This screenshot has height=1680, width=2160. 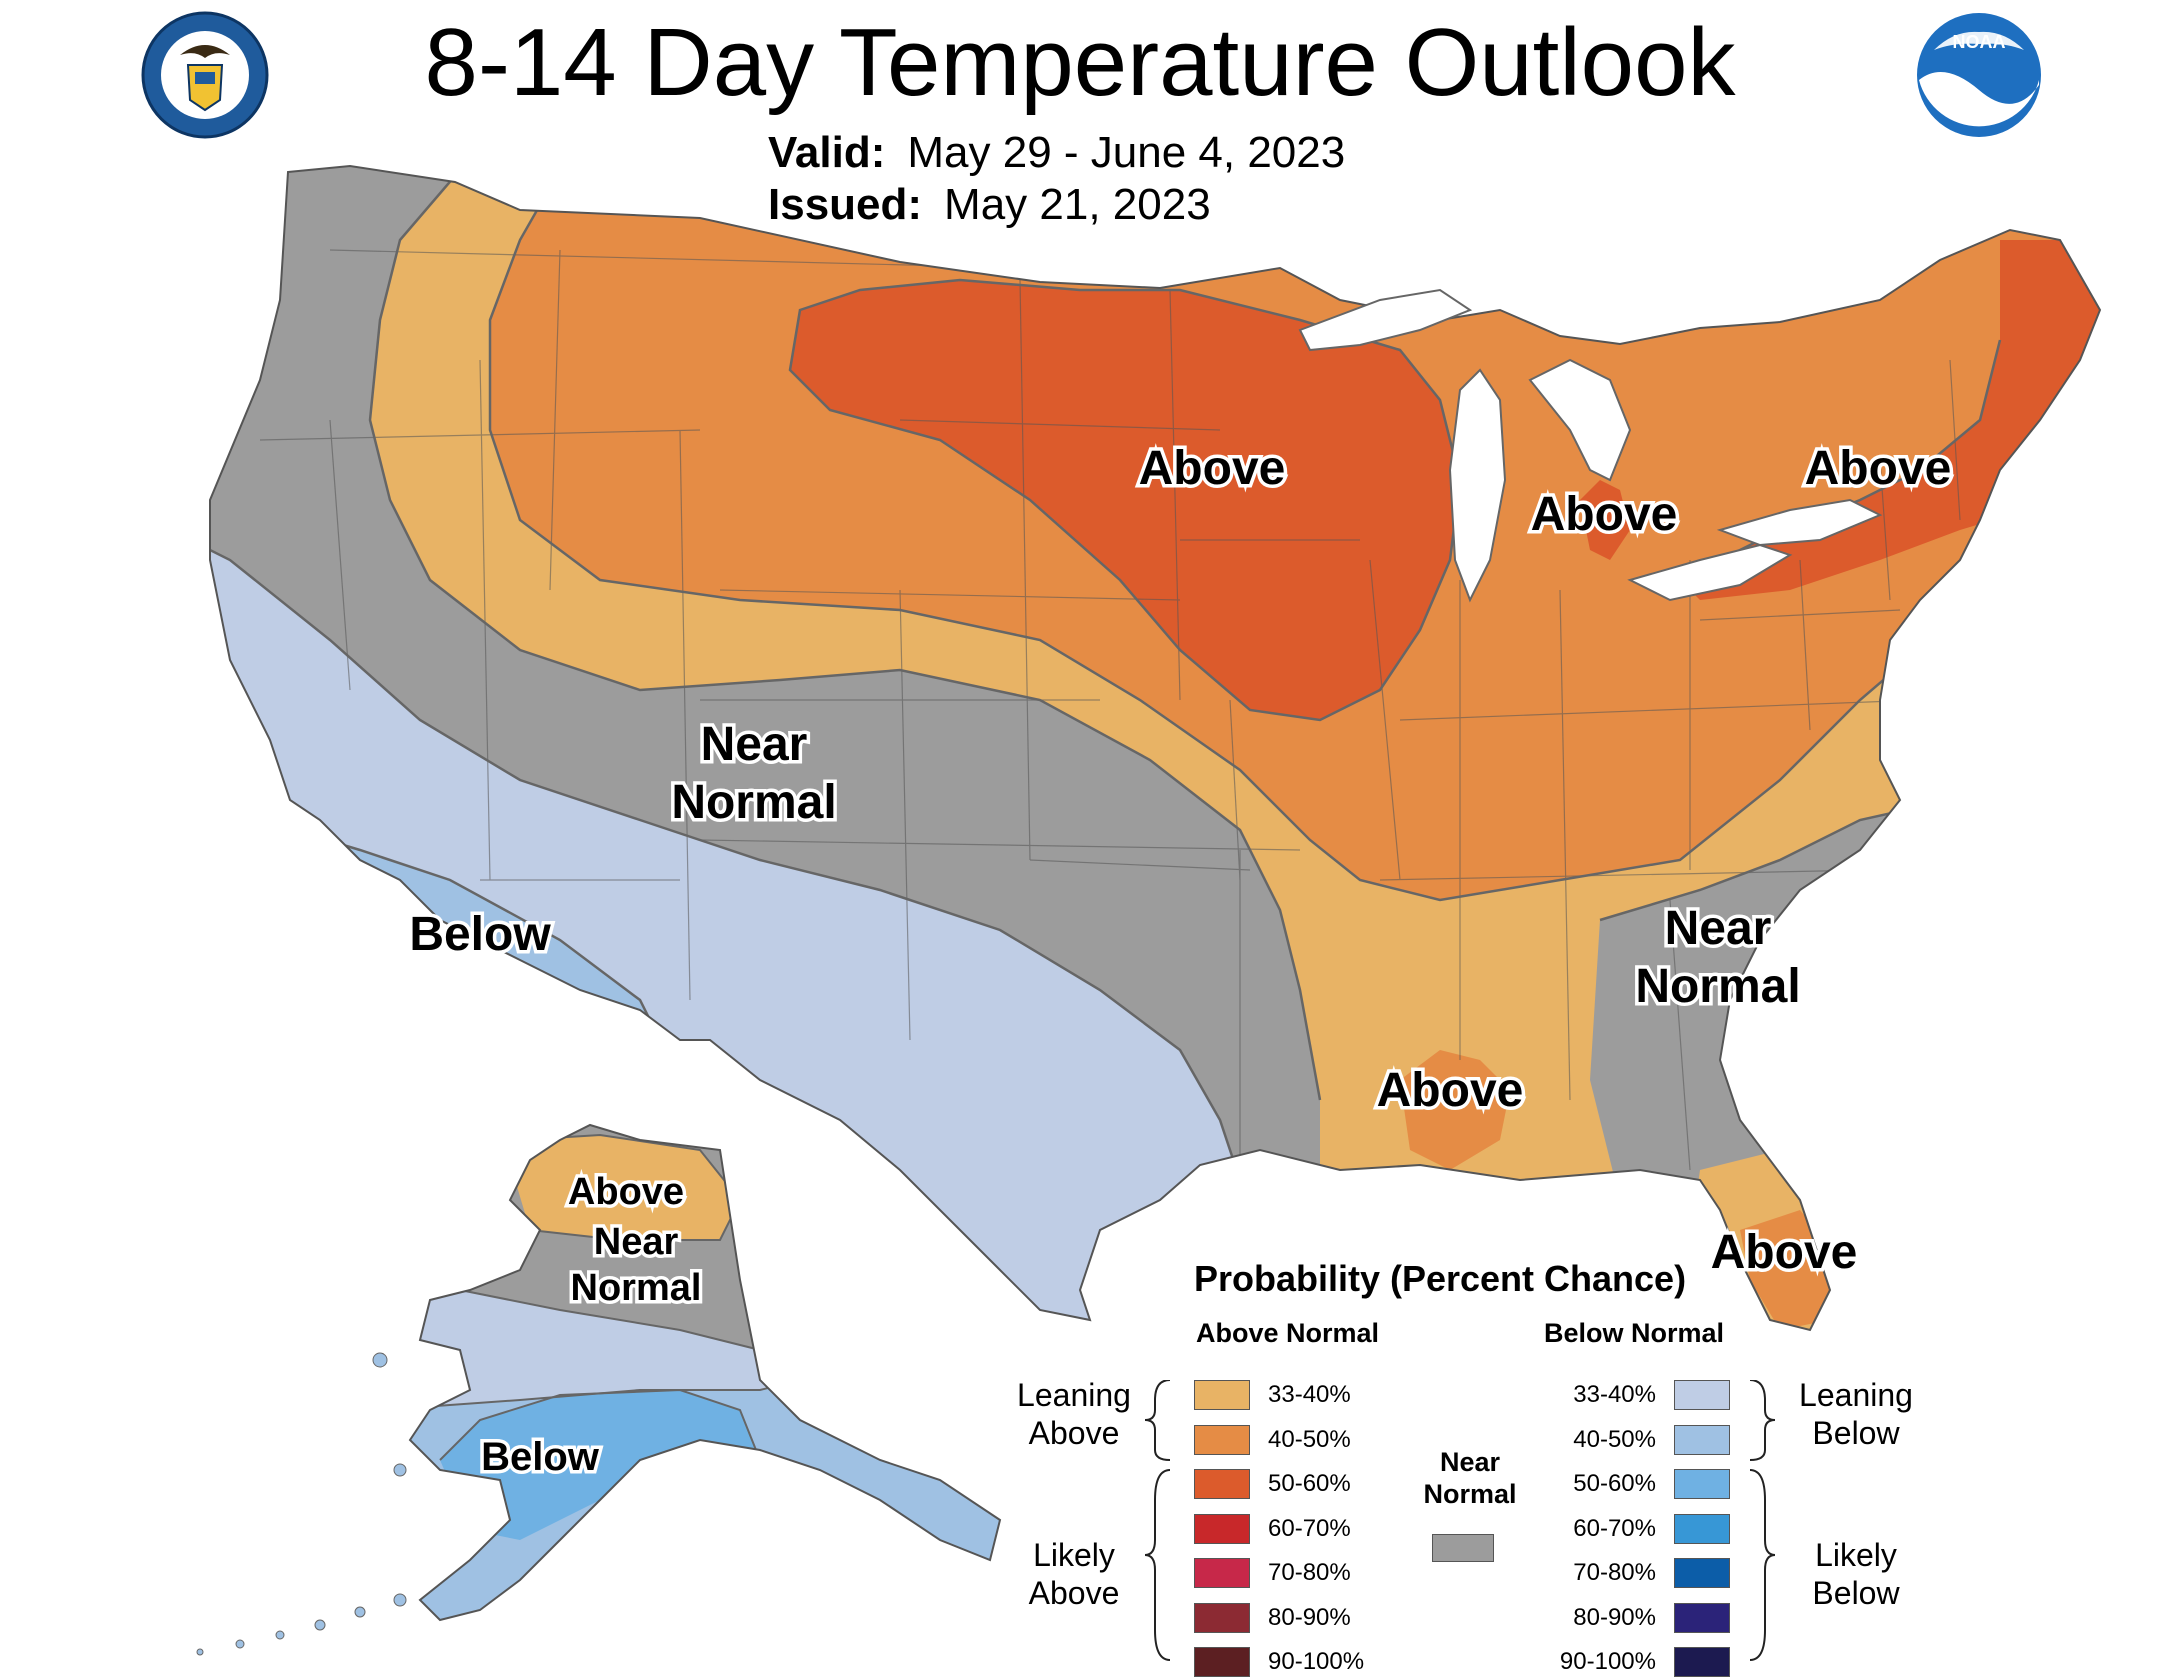 I want to click on legend-likely-above-line1: Likely, so click(x=1074, y=1555).